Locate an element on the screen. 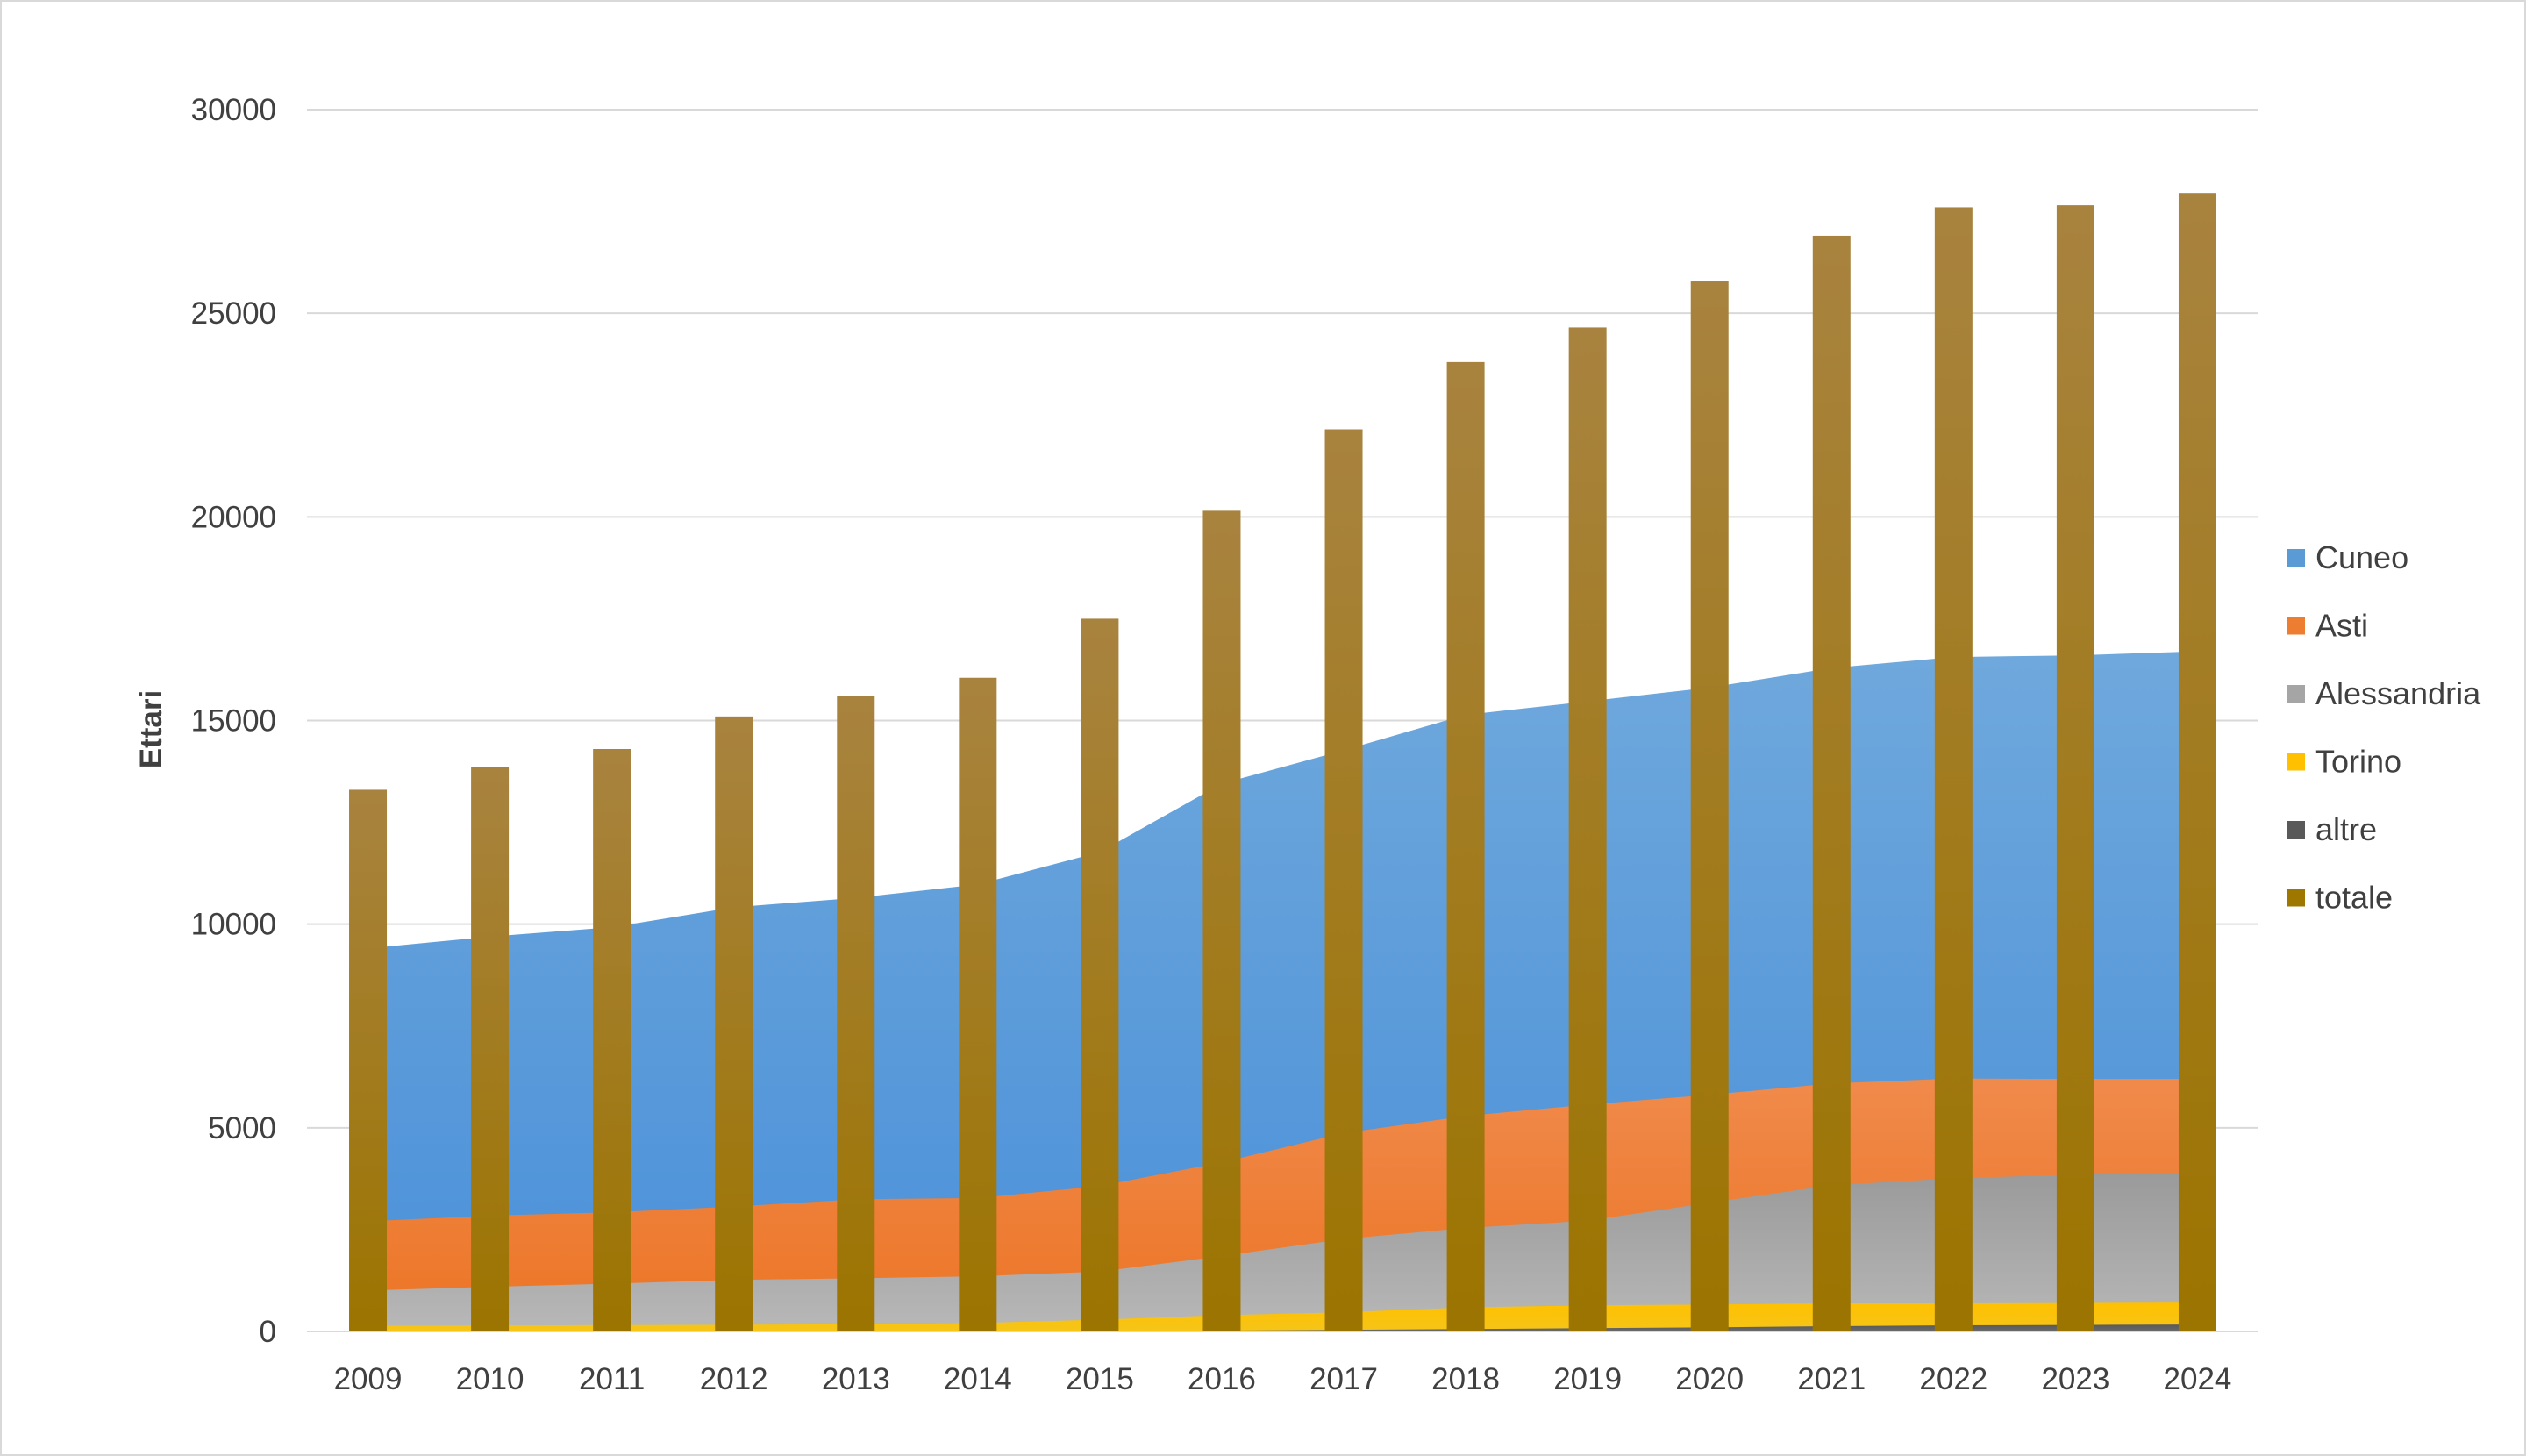 Image resolution: width=2526 pixels, height=1456 pixels. x-tick-label: 2013 is located at coordinates (856, 1379).